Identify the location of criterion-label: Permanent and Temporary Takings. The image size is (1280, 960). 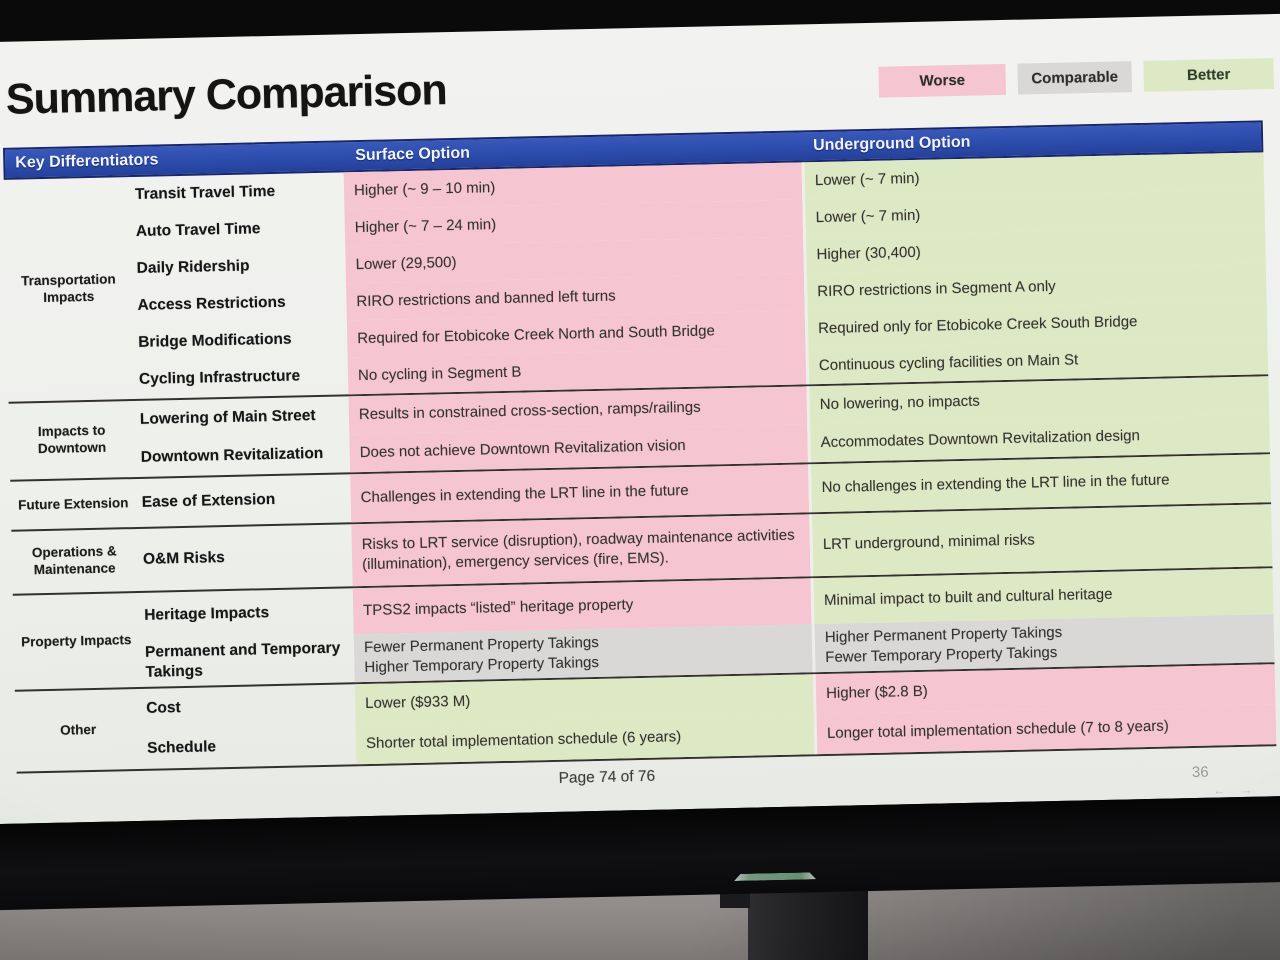
(242, 660).